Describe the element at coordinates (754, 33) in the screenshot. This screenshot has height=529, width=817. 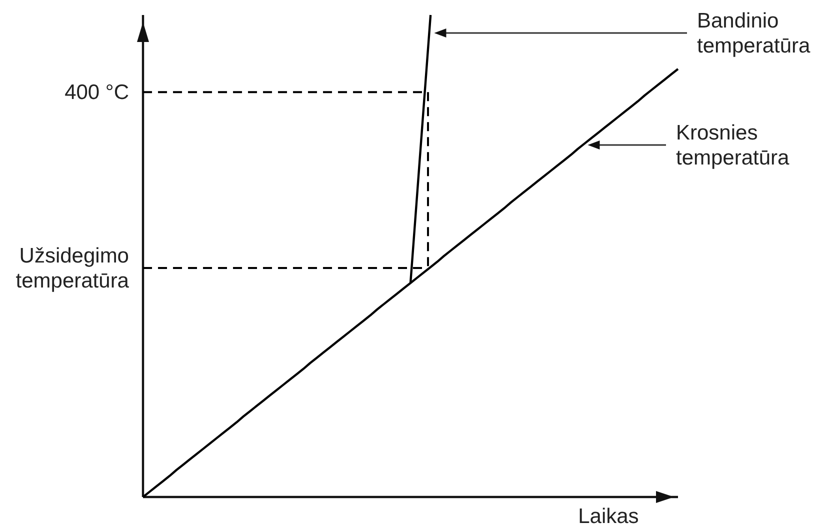
I see `text: Bandinio temperatūra` at that location.